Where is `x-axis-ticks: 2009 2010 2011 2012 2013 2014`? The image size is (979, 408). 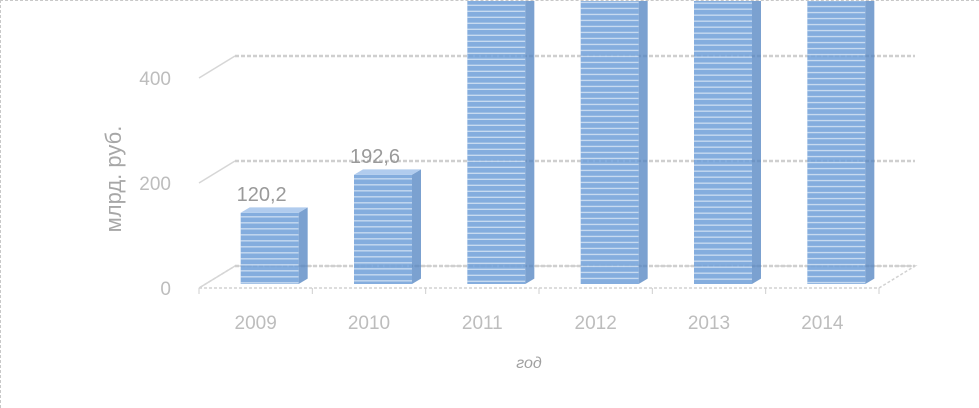
x-axis-ticks: 2009 2010 2011 2012 2013 2014 is located at coordinates (539, 311).